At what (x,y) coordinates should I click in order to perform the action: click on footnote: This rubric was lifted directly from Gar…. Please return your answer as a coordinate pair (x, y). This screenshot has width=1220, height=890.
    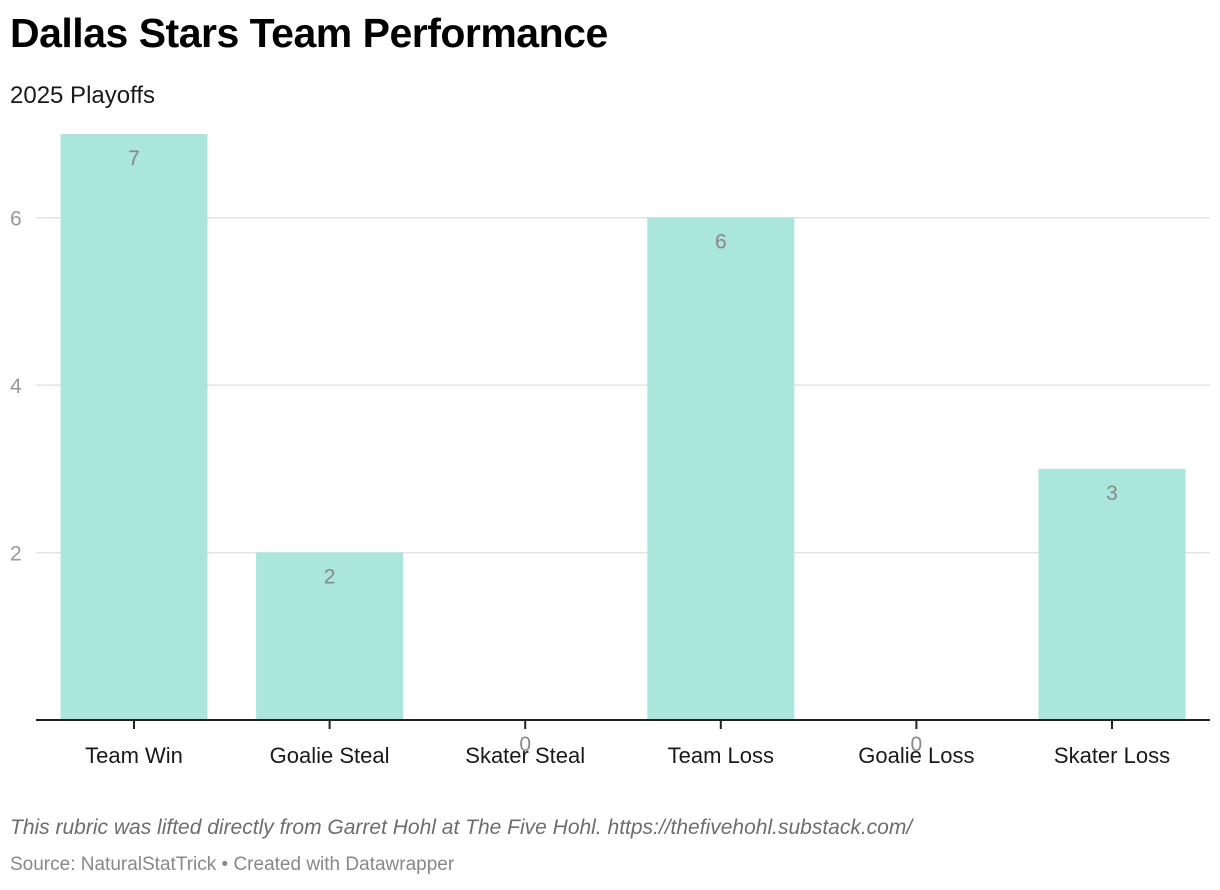
    Looking at the image, I should click on (461, 827).